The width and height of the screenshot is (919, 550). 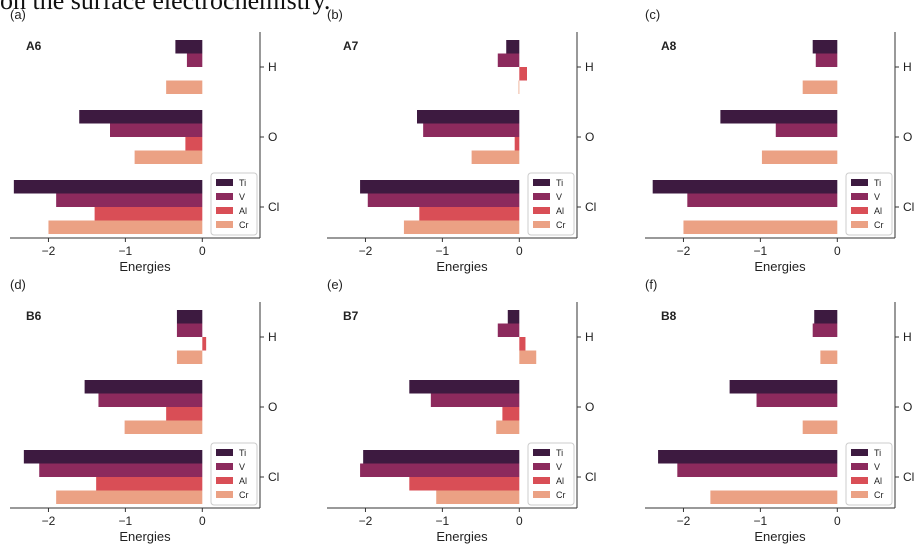 What do you see at coordinates (144, 410) in the screenshot?
I see `chart-panel-b6: (d) B6 H O Cl −2 −1 0 Energies Ti V Al Cr` at bounding box center [144, 410].